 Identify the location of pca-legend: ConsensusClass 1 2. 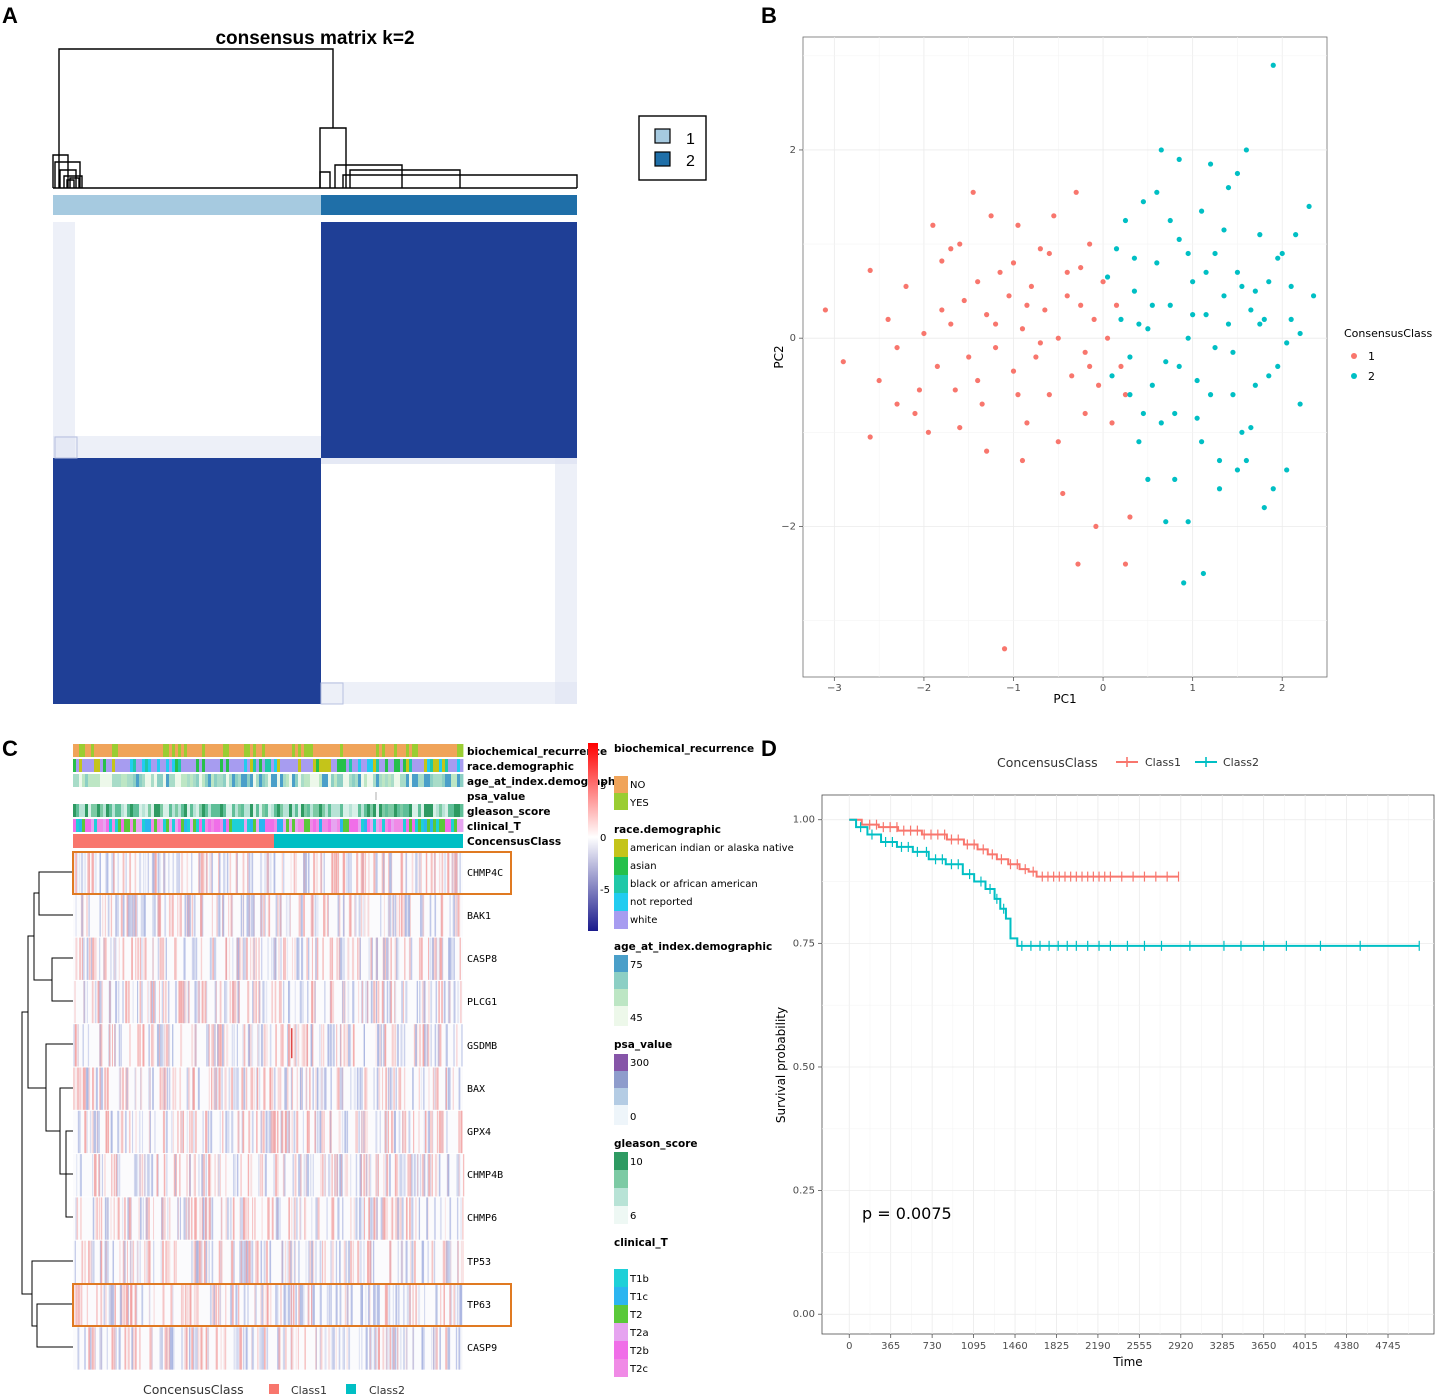
(1388, 355).